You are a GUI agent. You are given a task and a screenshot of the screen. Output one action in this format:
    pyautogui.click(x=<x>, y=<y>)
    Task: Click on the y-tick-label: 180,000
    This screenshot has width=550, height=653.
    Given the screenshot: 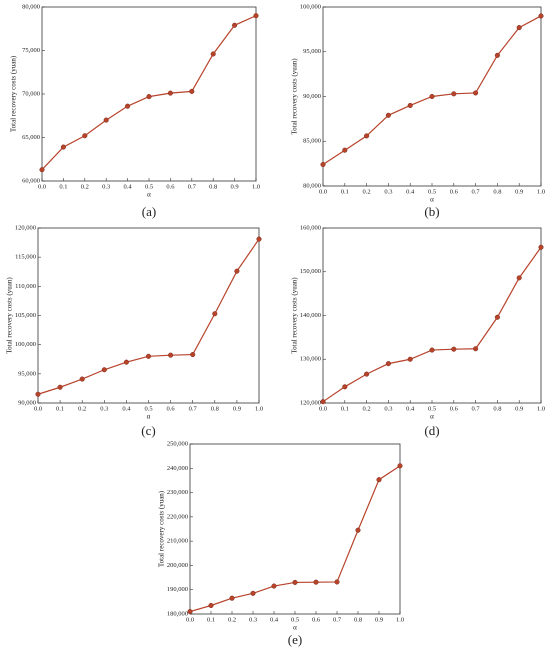 What is the action you would take?
    pyautogui.click(x=177, y=613)
    